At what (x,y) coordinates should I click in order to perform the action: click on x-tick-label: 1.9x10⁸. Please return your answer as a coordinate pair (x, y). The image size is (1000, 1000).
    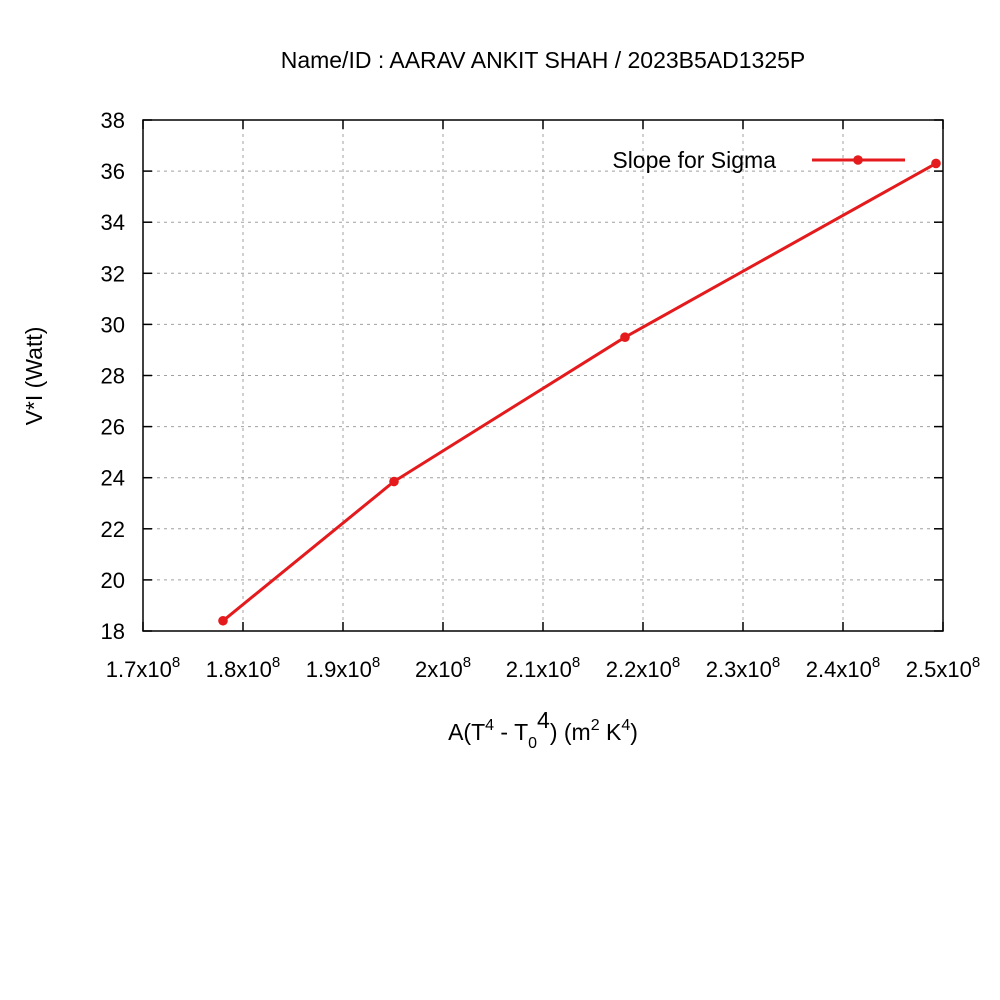
    Looking at the image, I should click on (343, 668).